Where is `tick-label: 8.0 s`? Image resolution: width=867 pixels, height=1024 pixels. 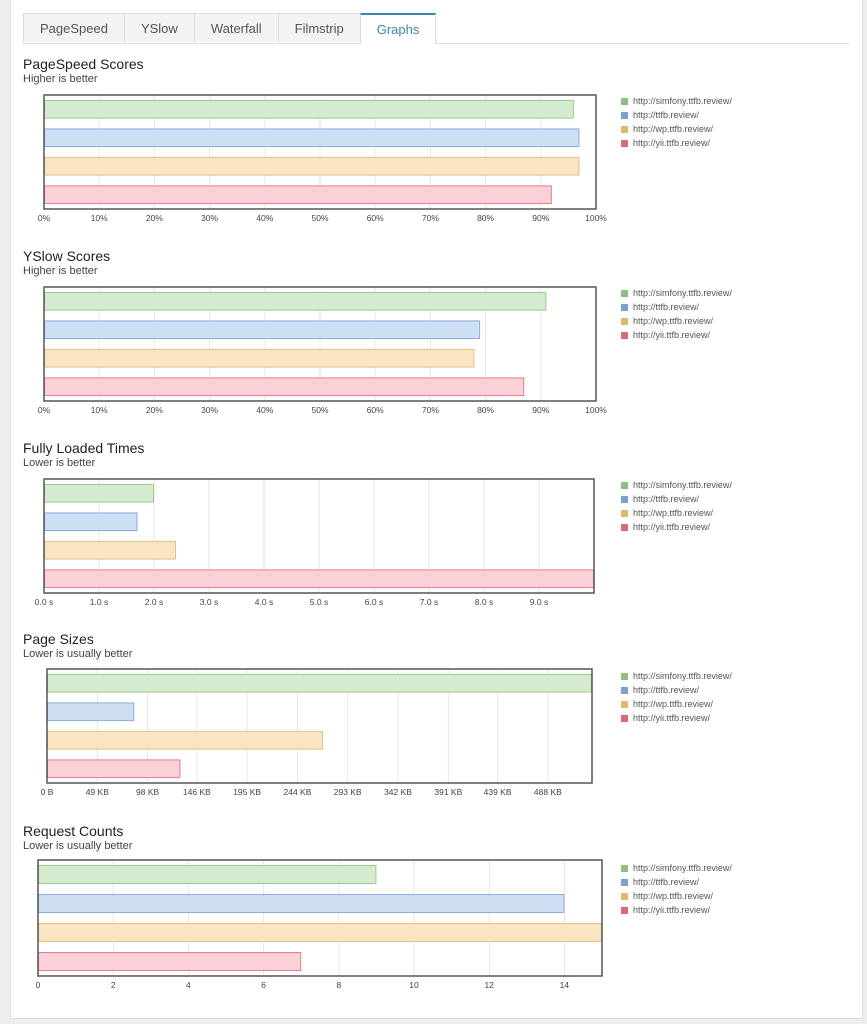
tick-label: 8.0 s is located at coordinates (484, 602).